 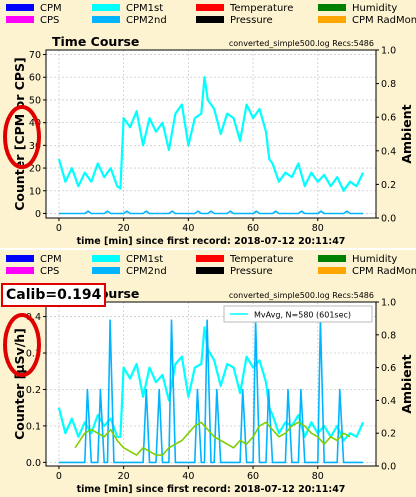 What do you see at coordinates (35, 191) in the screenshot?
I see `y-tick-label: 10` at bounding box center [35, 191].